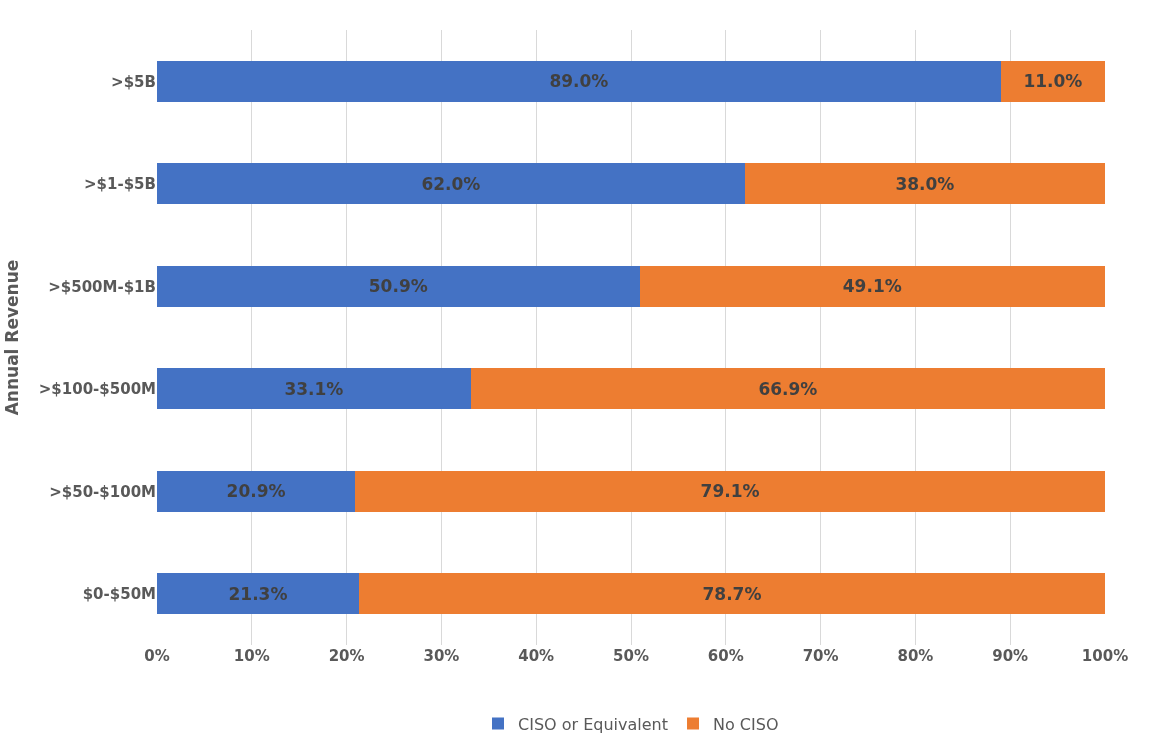 Image resolution: width=1155 pixels, height=753 pixels. Describe the element at coordinates (593, 724) in the screenshot. I see `legend-label: CISO or Equivalent` at that location.